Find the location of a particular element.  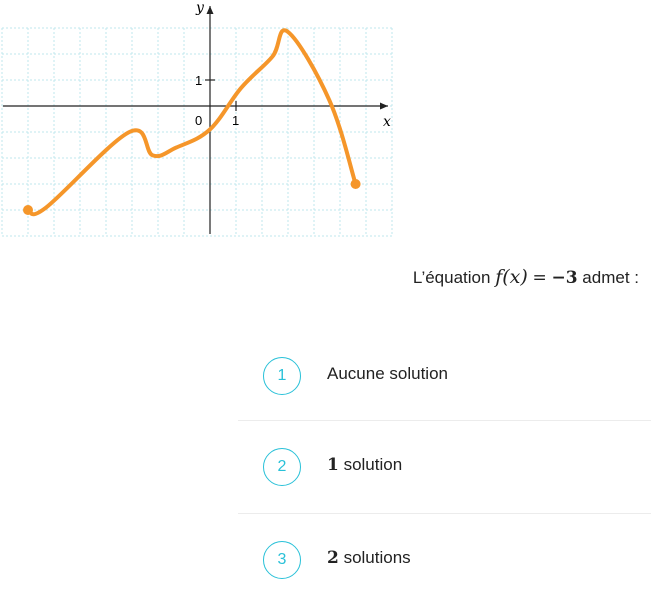

option-number-badge: 2 is located at coordinates (282, 467).